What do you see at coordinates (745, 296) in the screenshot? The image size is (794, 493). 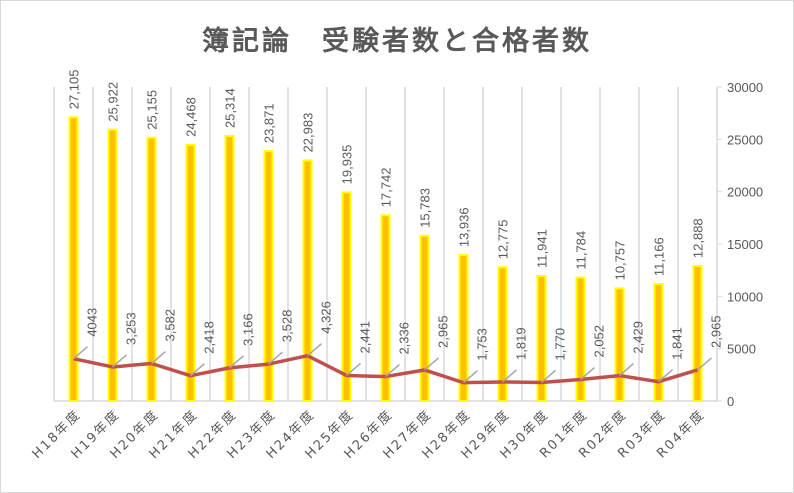 I see `y-tick-label: 10000` at bounding box center [745, 296].